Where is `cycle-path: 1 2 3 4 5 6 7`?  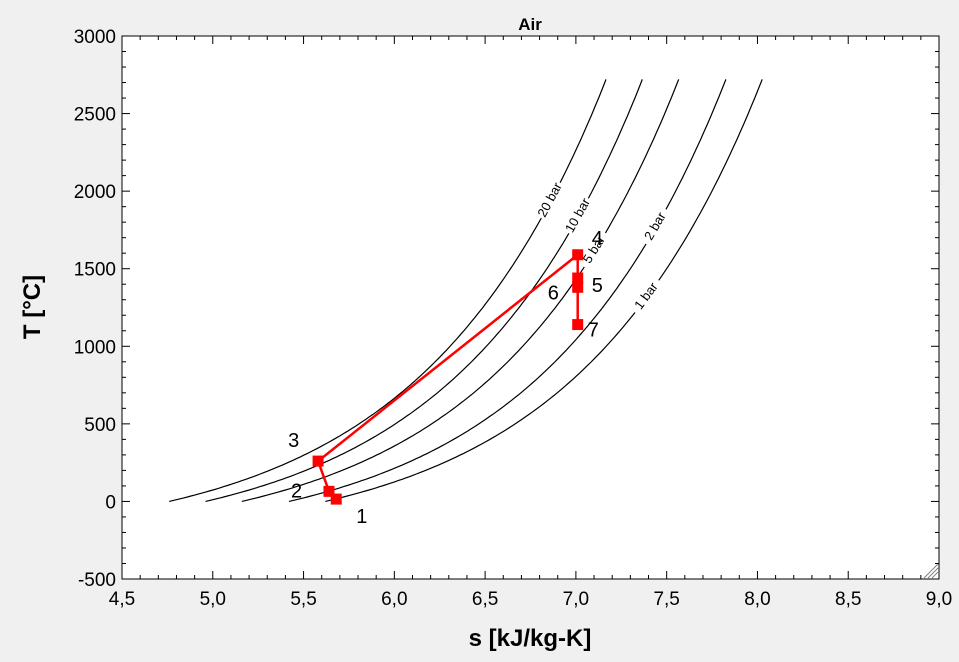 cycle-path: 1 2 3 4 5 6 7 is located at coordinates (445, 378).